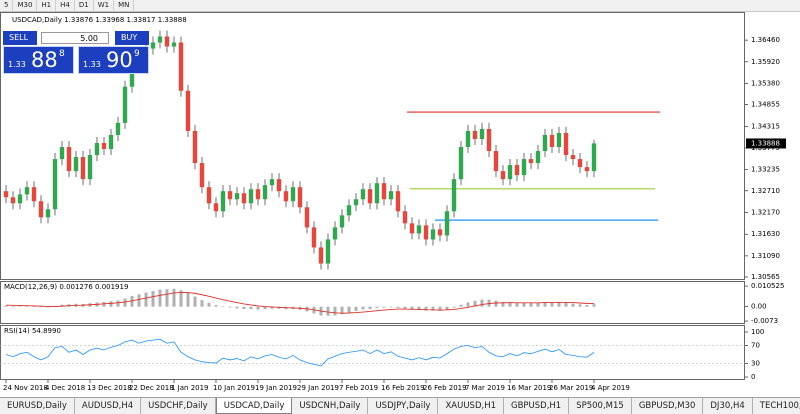  Describe the element at coordinates (38, 60) in the screenshot. I see `bid-quote: 1.33 88 8` at that location.